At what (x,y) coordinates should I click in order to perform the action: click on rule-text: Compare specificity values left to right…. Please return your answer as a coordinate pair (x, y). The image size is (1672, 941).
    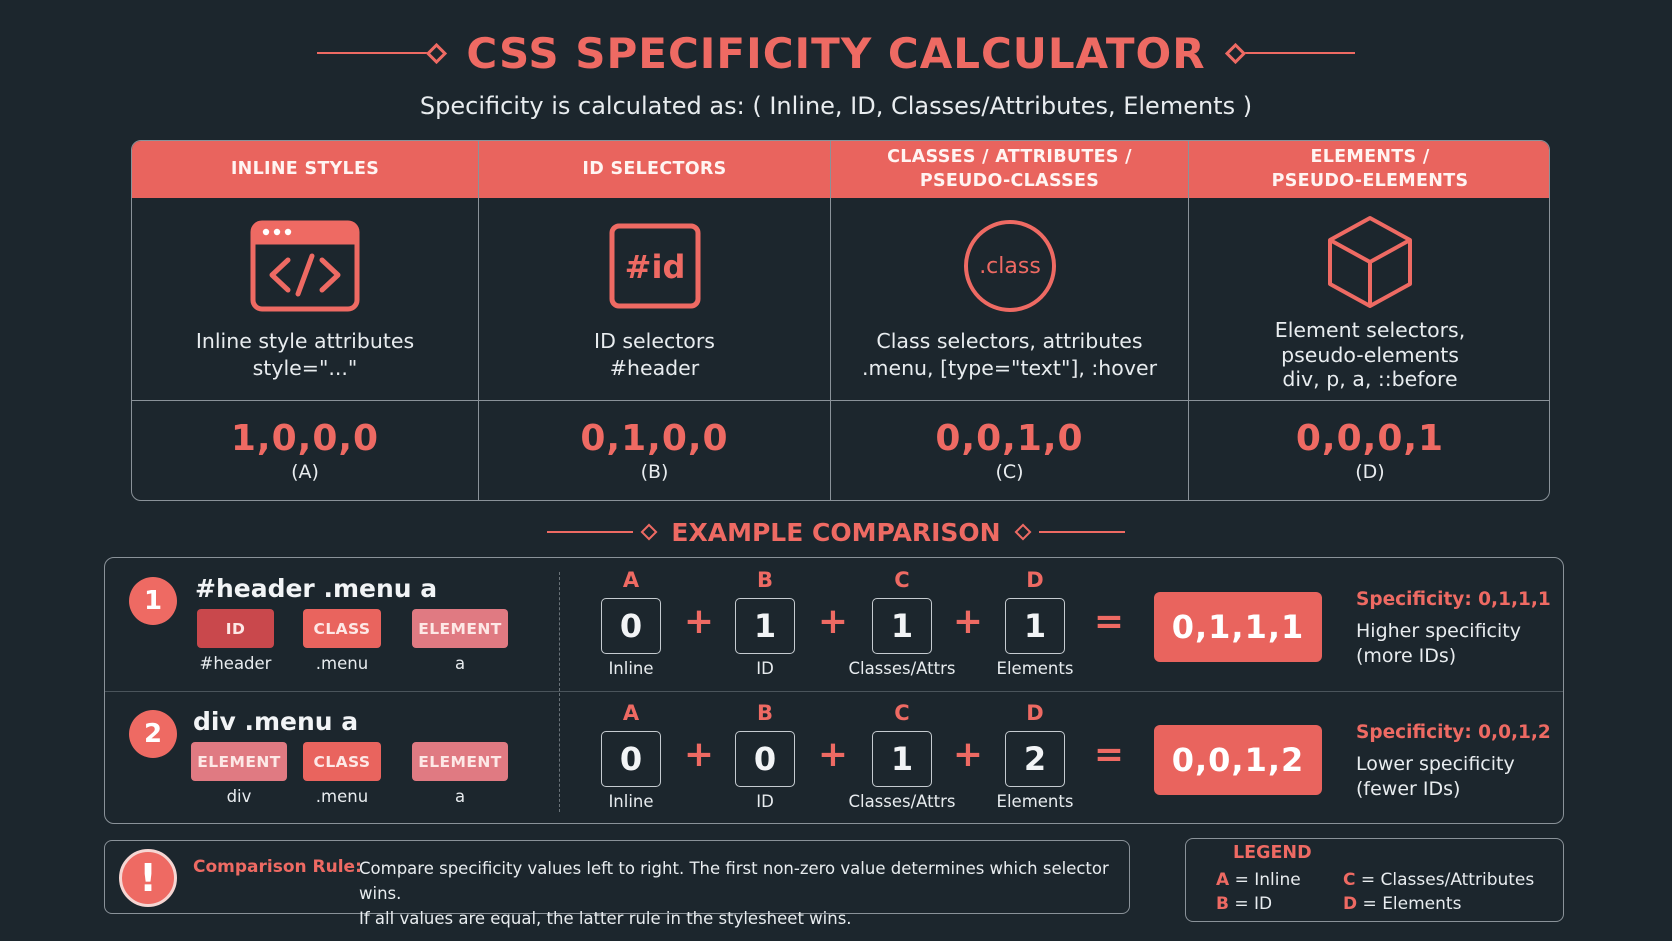
    Looking at the image, I should click on (744, 894).